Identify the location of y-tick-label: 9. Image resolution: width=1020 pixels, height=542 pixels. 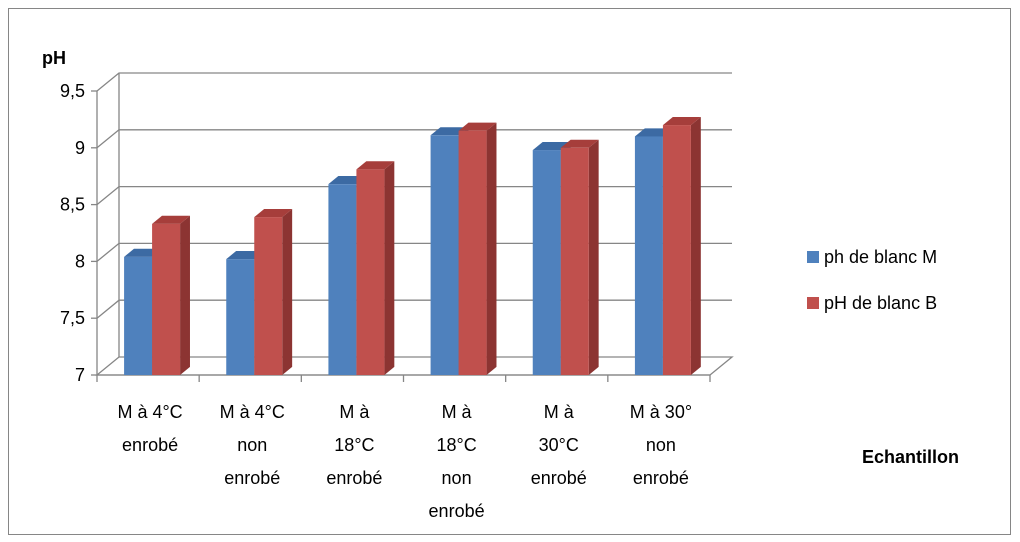
(80, 148).